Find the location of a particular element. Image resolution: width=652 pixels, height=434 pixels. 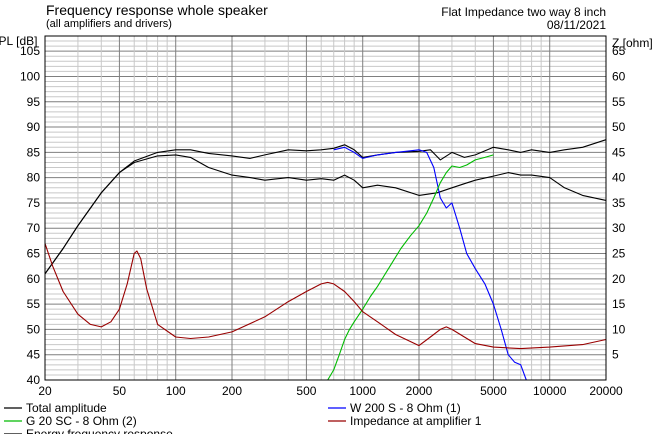

y-tick-label: 100 is located at coordinates (30, 76).